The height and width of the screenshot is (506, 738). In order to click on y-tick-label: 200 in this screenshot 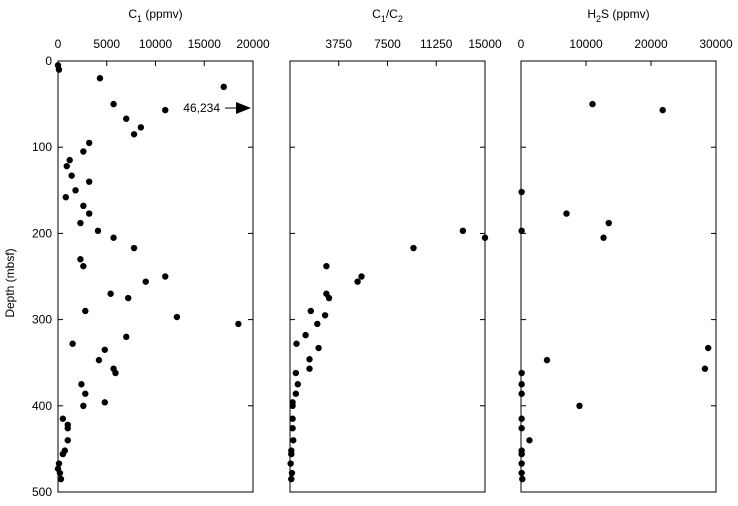, I will do `click(42, 233)`.